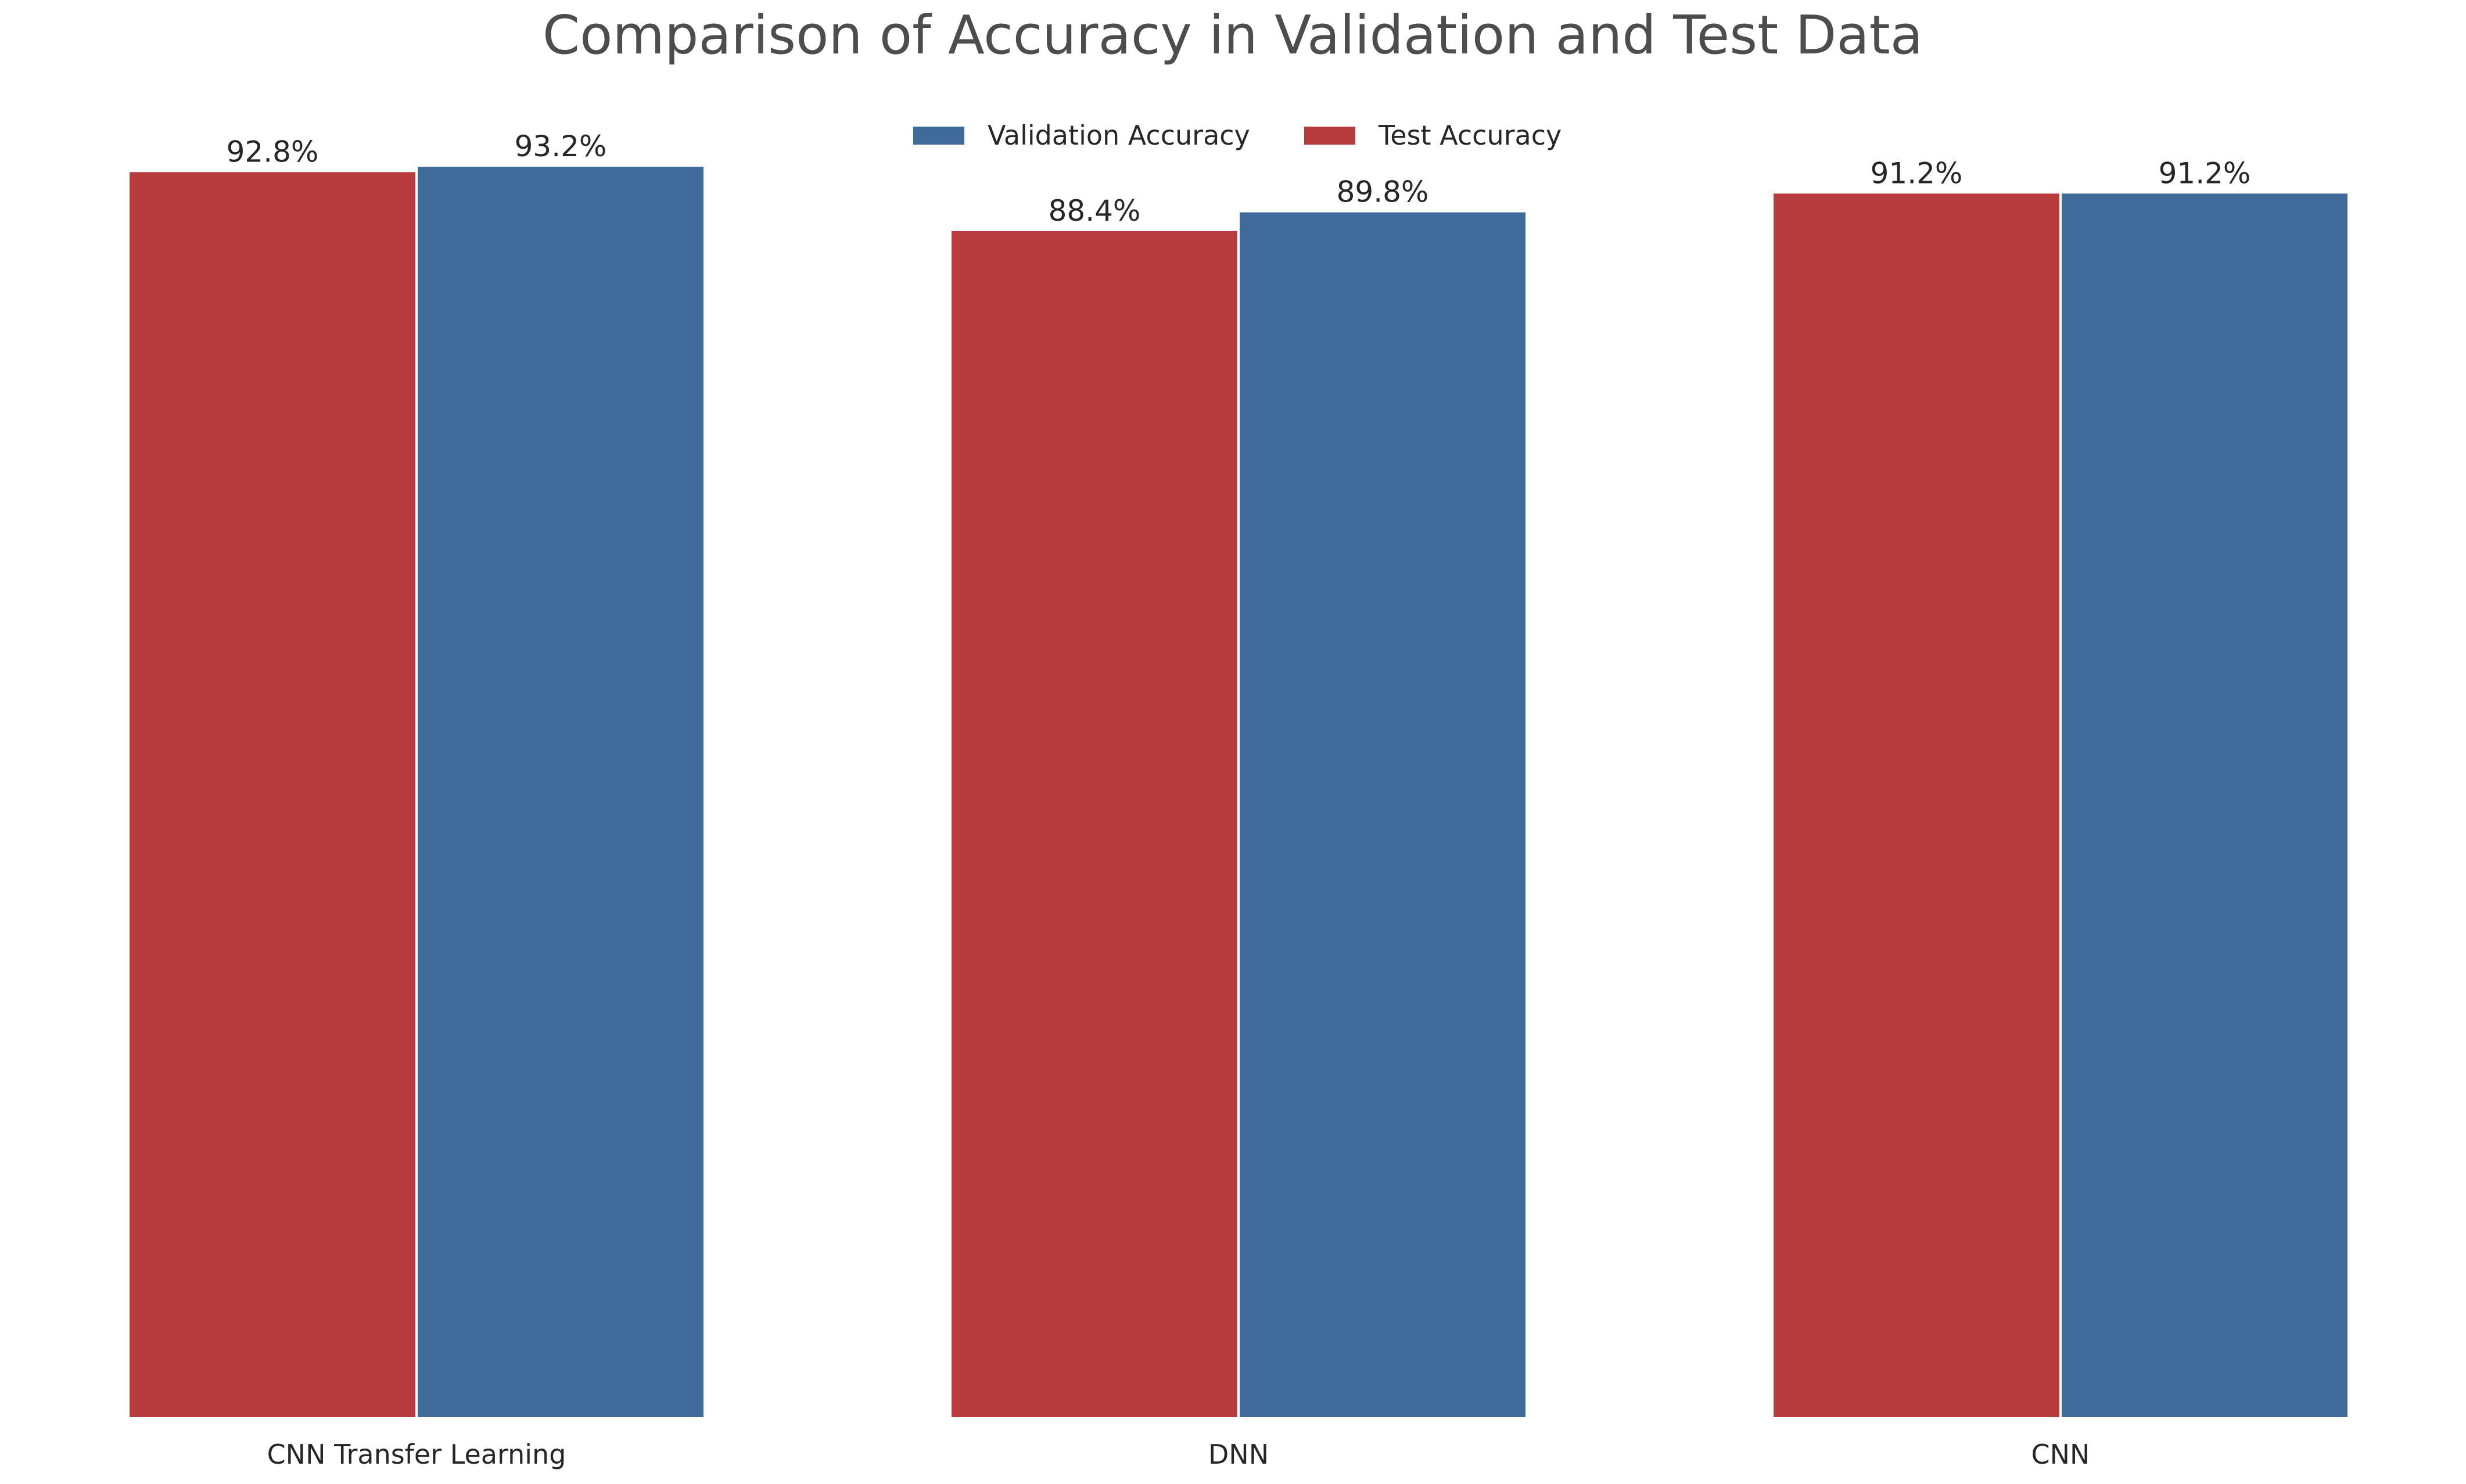 Image resolution: width=2466 pixels, height=1484 pixels. What do you see at coordinates (560, 792) in the screenshot?
I see `bar-validation-accuracy-cnn-transfer-learning` at bounding box center [560, 792].